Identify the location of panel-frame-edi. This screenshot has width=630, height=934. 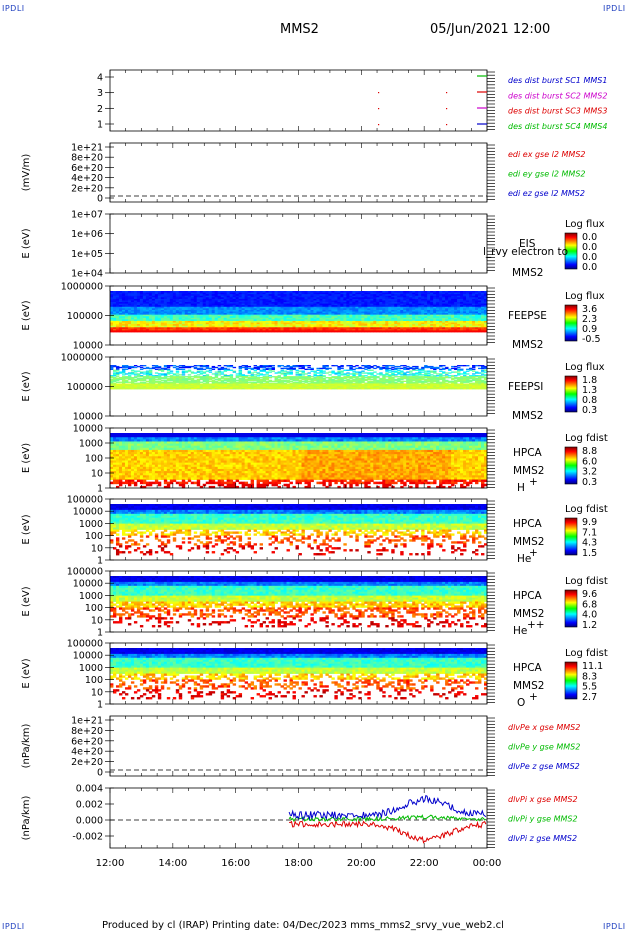
(298, 172).